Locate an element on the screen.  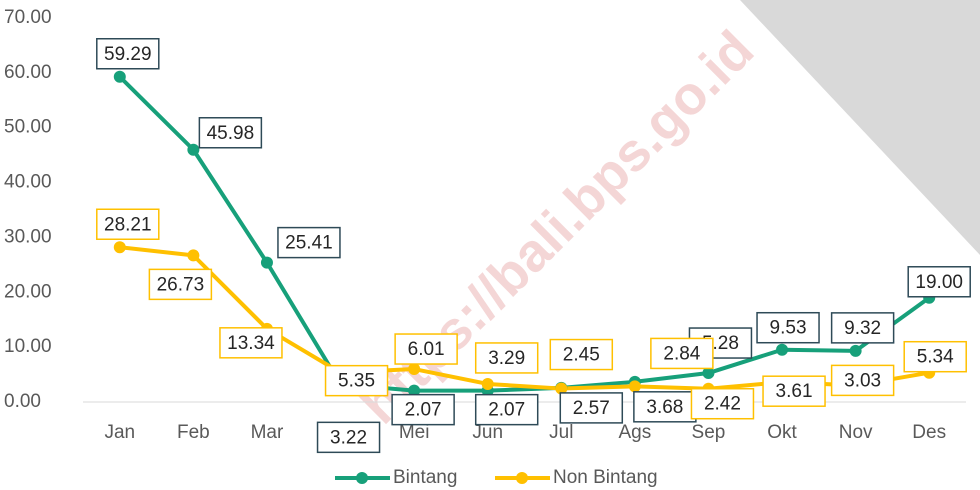
y-tick-label: 30.00 is located at coordinates (28, 236).